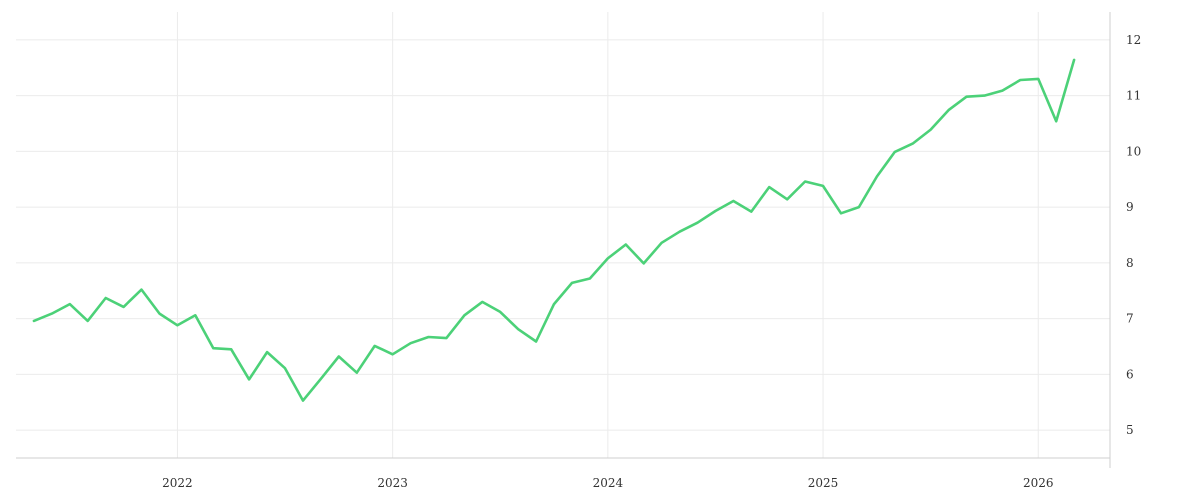  I want to click on x-tick-label: 2024, so click(608, 483).